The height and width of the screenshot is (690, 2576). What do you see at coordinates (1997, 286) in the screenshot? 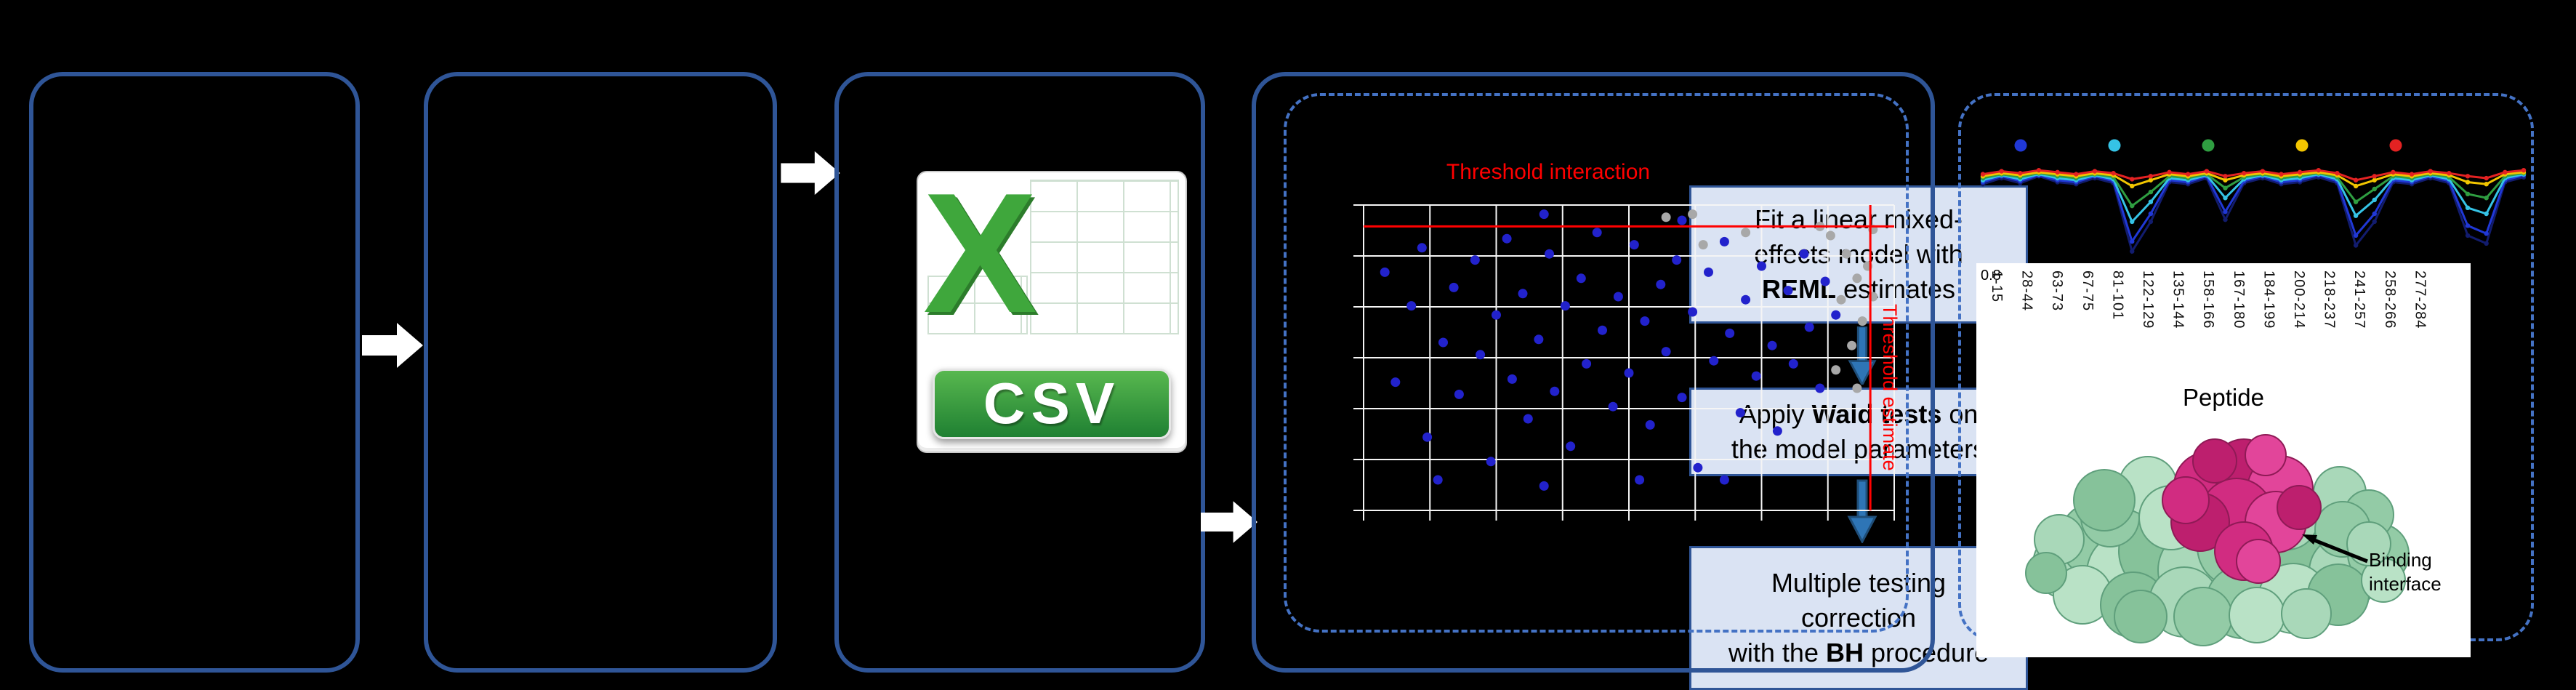
I see `peptide-tick-label: 1-15` at bounding box center [1997, 286].